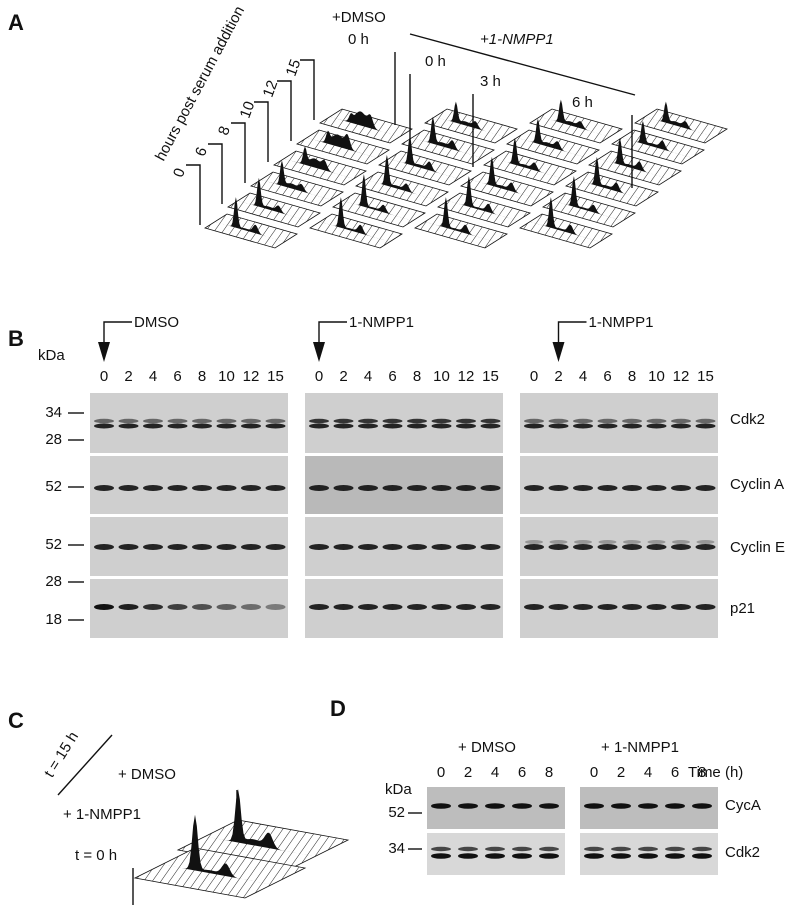 This screenshot has width=800, height=915. I want to click on marker-label: 28, so click(53, 439).